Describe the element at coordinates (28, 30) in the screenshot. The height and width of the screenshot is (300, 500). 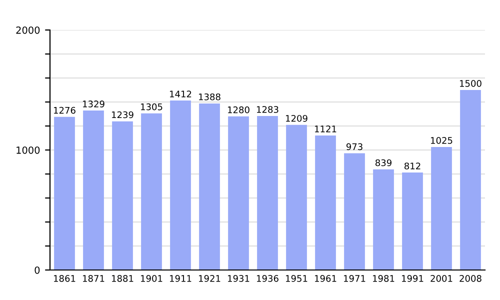
I see `y-tick-label: 2000` at that location.